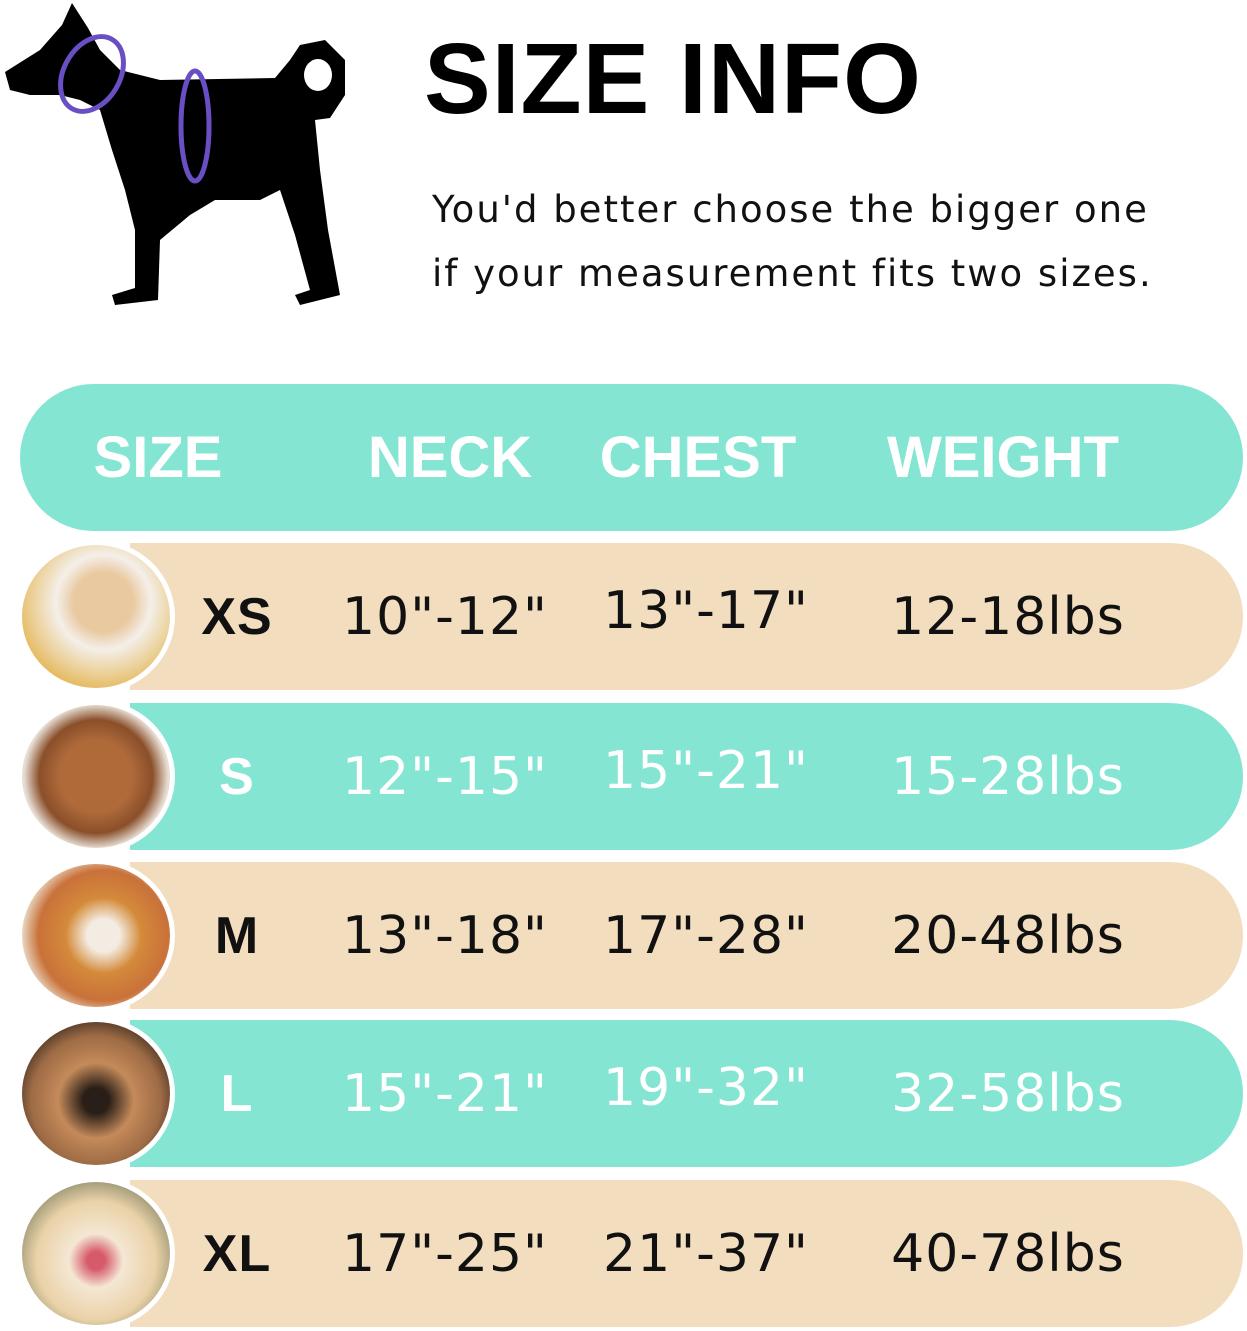  I want to click on header-chest: CHEST, so click(698, 457).